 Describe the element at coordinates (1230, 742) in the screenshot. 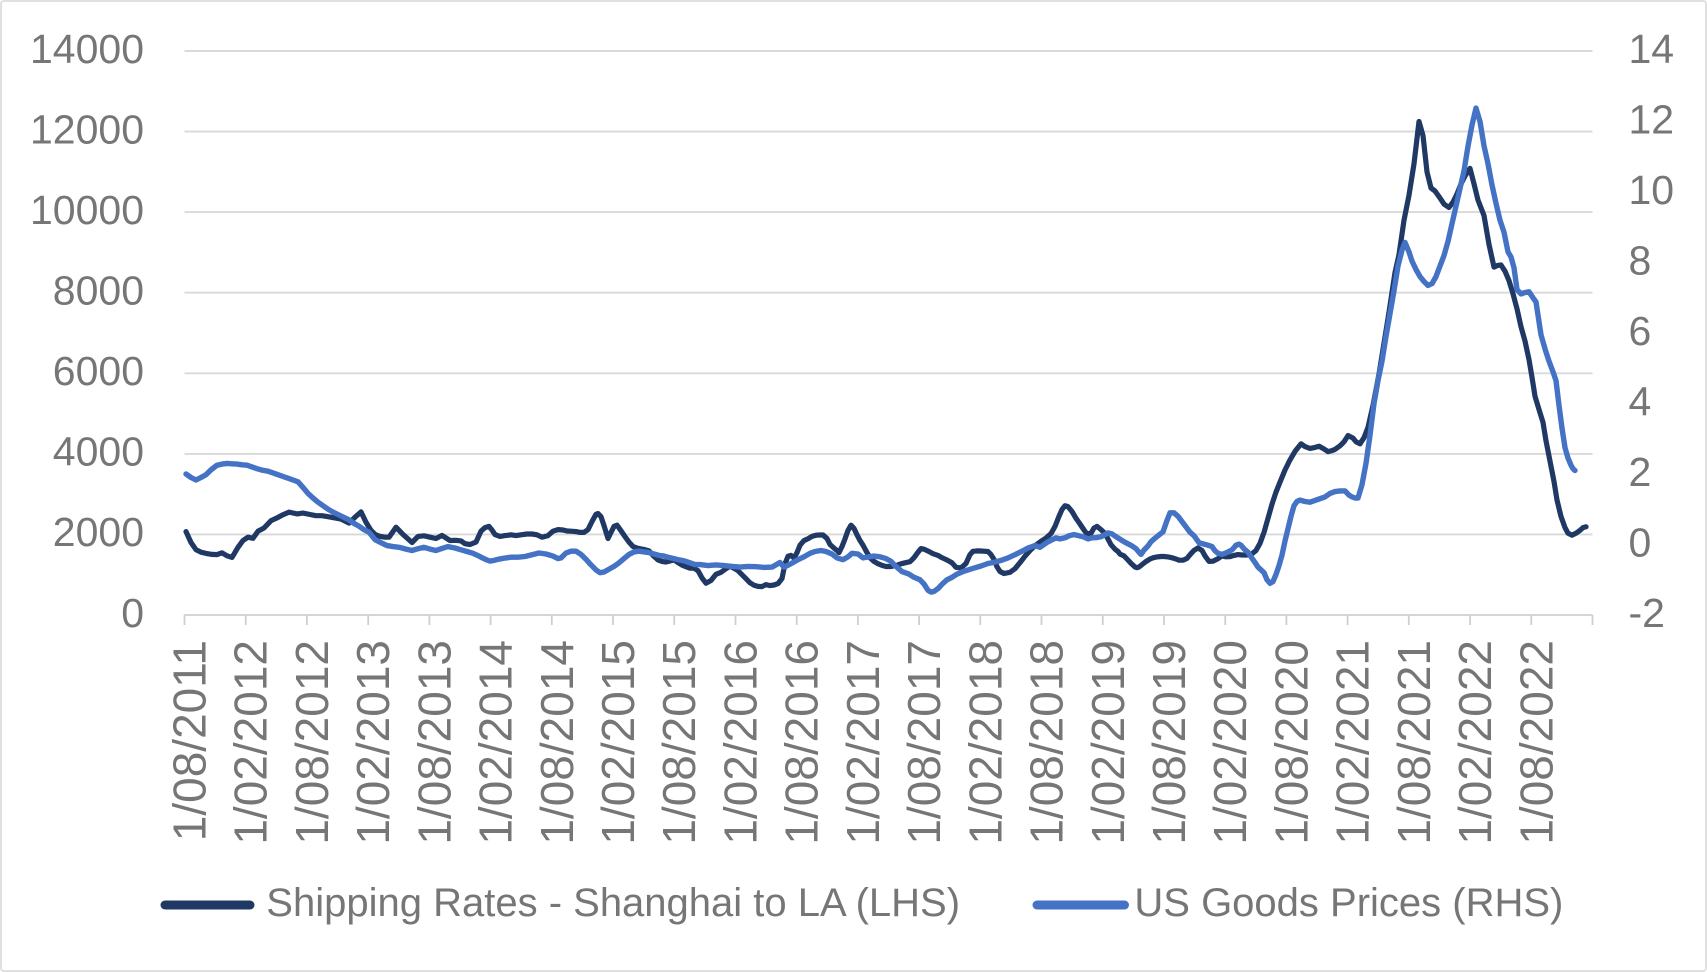

I see `svg-text: 1/02/2020` at that location.